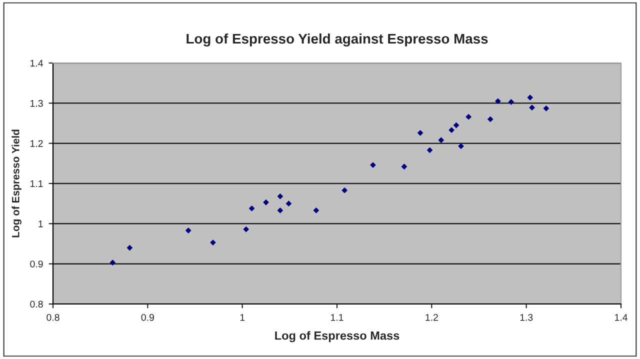 This screenshot has height=359, width=640. I want to click on y-tick-label: 0.9, so click(36, 264).